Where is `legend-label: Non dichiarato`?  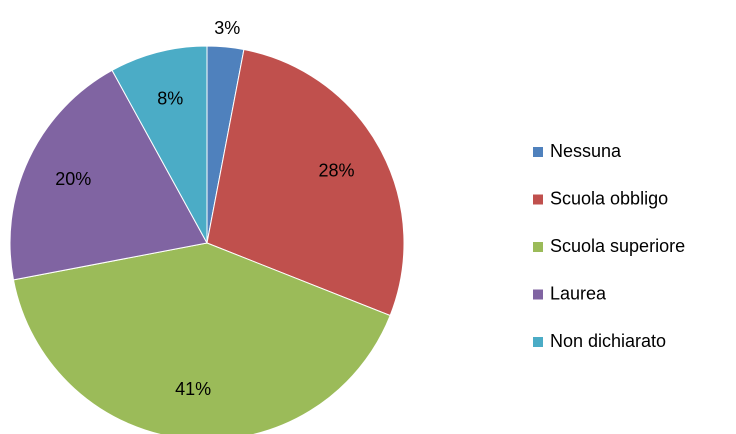
legend-label: Non dichiarato is located at coordinates (608, 341).